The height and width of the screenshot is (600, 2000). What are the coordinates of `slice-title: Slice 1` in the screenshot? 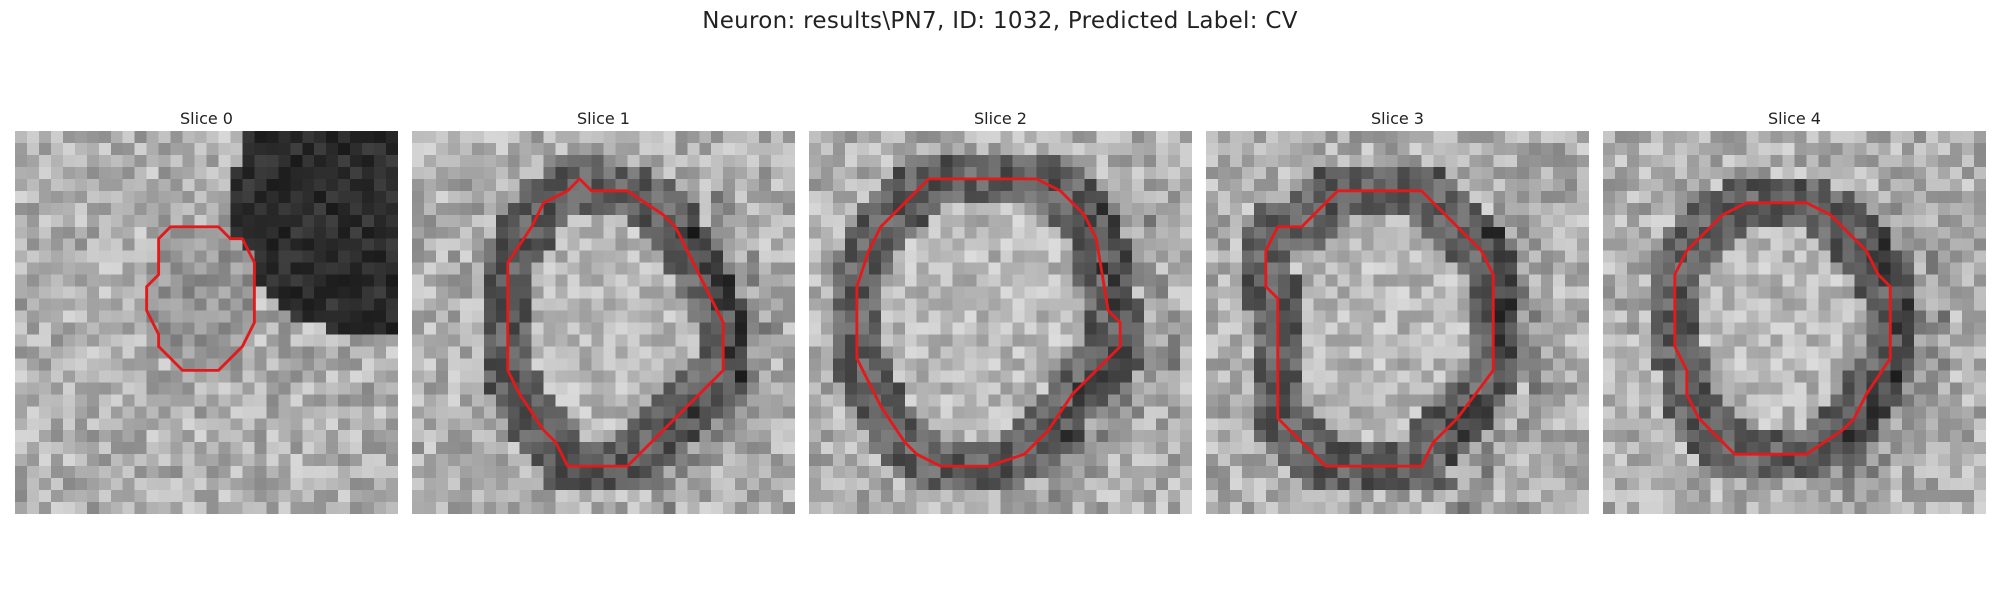 It's located at (603, 118).